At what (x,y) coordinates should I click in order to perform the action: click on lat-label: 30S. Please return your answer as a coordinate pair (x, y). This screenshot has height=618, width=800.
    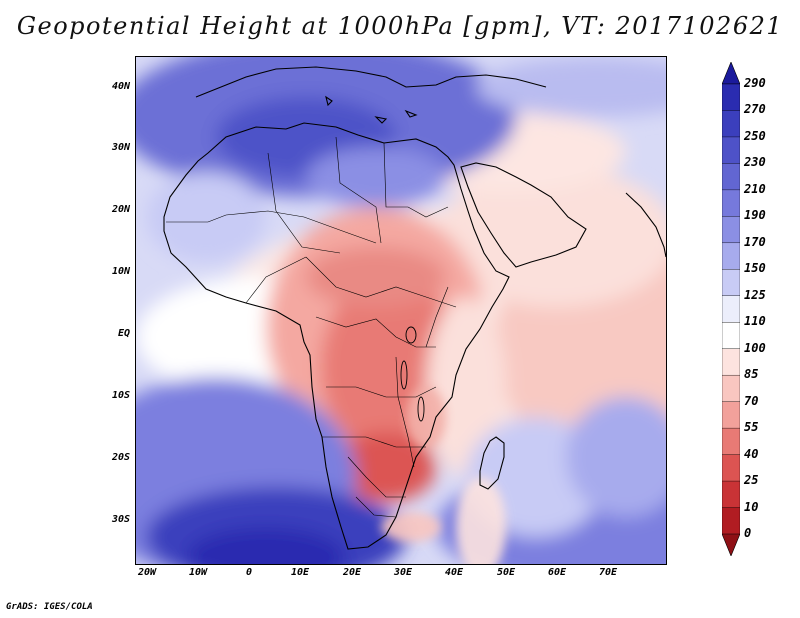
    Looking at the image, I should click on (120, 519).